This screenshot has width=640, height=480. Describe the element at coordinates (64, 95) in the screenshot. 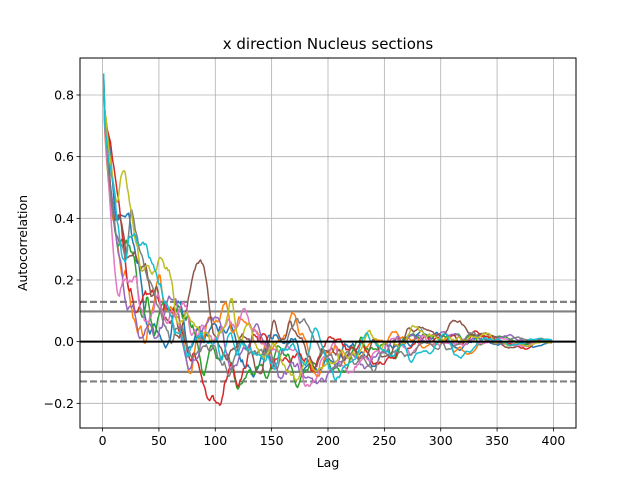

I see `y-tick-label: 0.8` at that location.